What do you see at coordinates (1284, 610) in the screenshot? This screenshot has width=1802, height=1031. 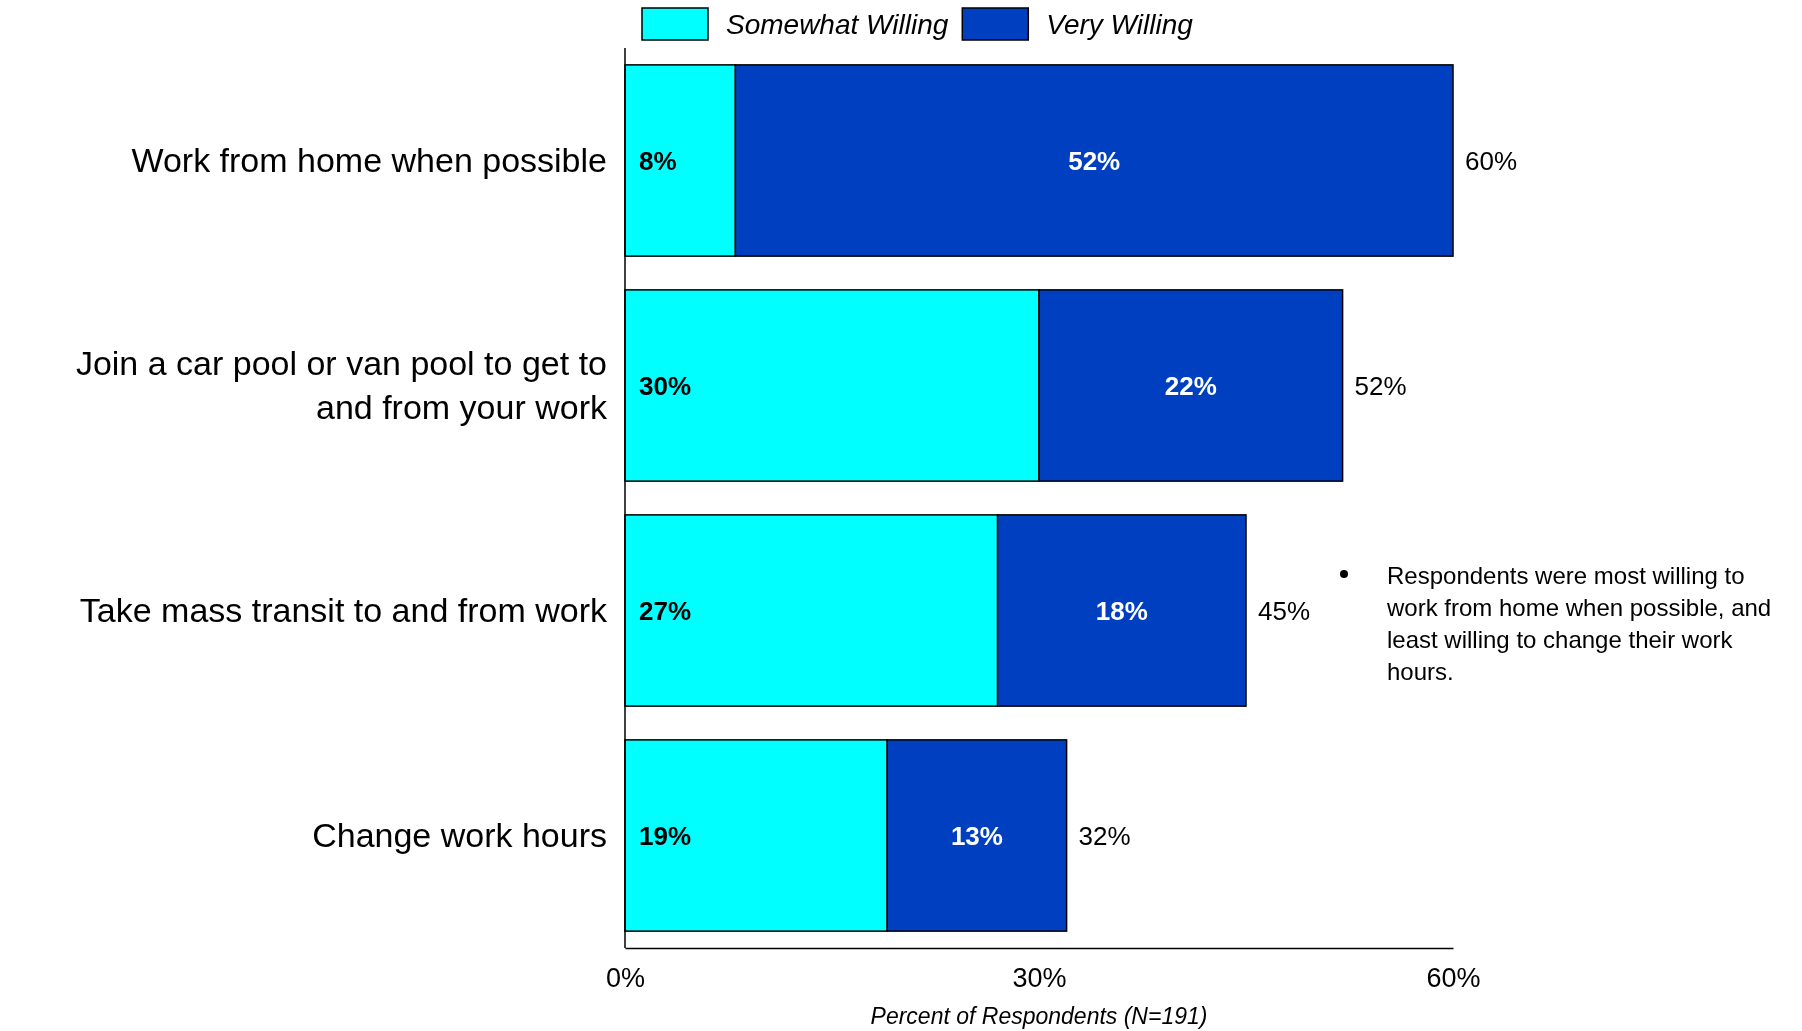 I see `total-label: 45%` at bounding box center [1284, 610].